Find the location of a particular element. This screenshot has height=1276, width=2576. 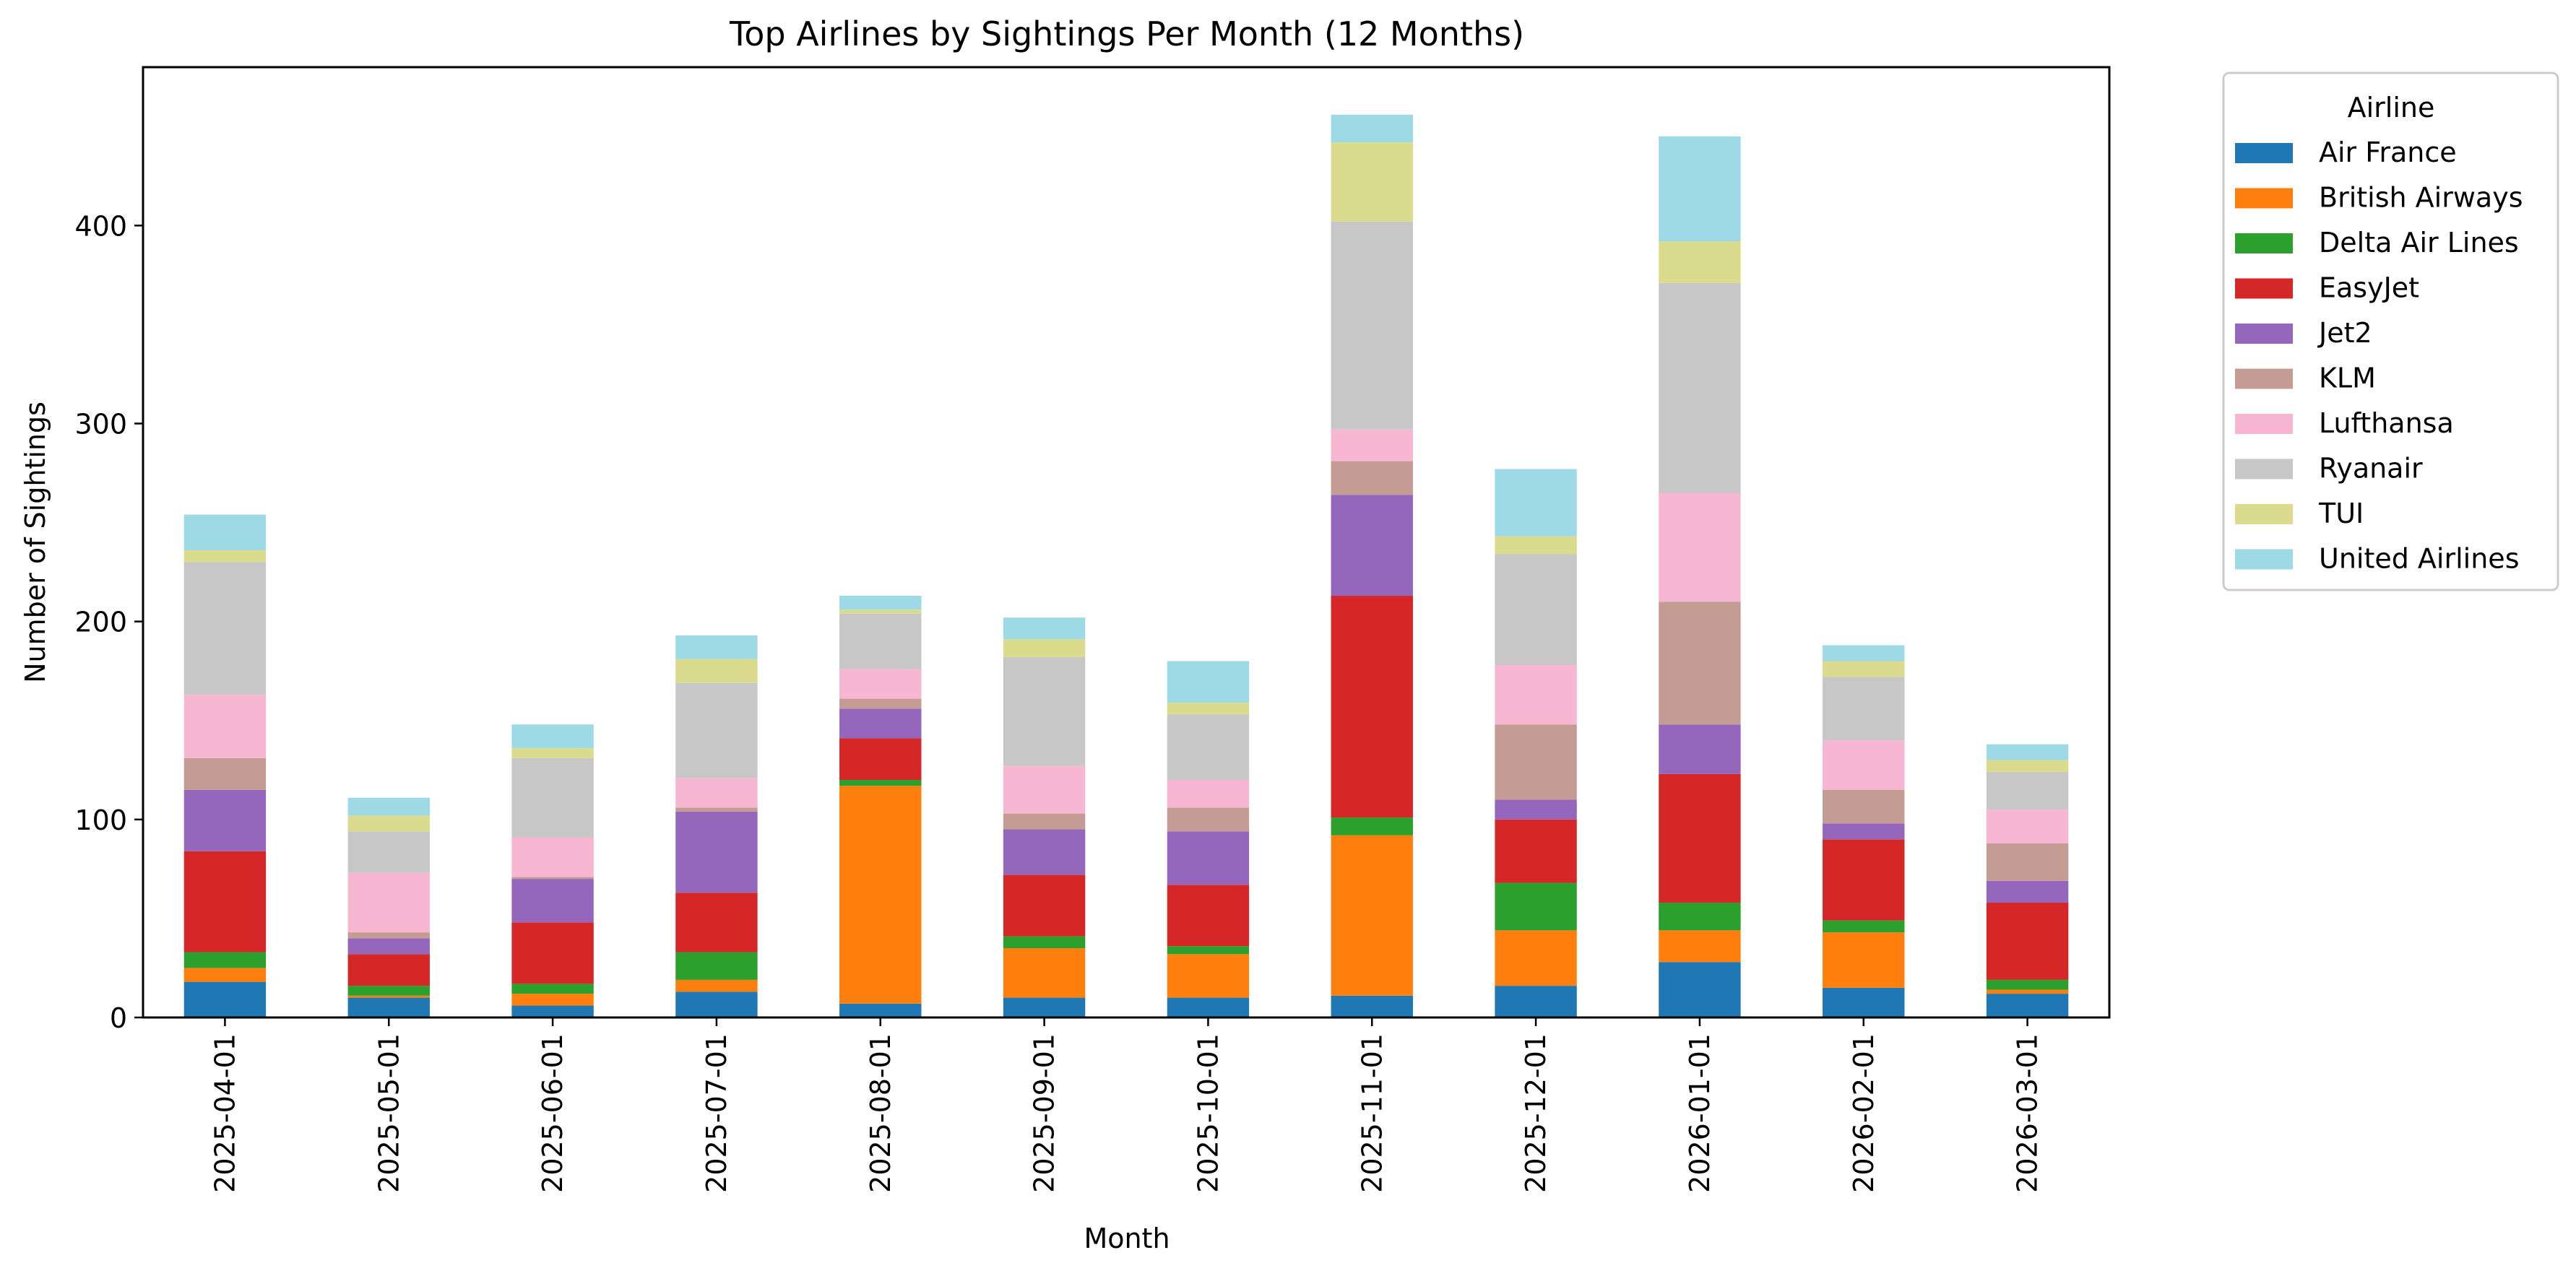

y-axis-label: Number of Sightings is located at coordinates (35, 542).